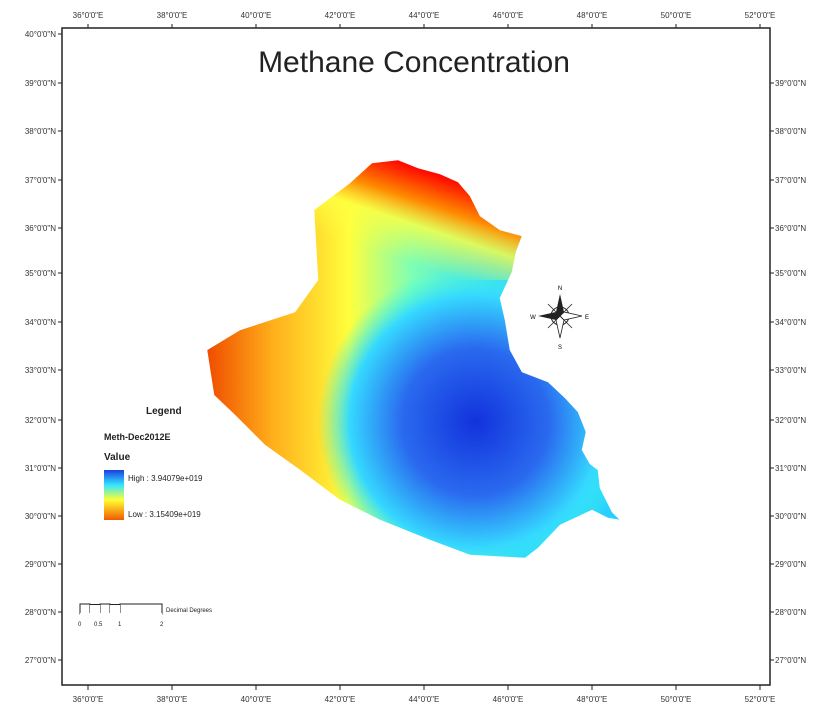 Image resolution: width=819 pixels, height=714 pixels. What do you see at coordinates (790, 322) in the screenshot?
I see `right-lat-label: 34°0'0"N` at bounding box center [790, 322].